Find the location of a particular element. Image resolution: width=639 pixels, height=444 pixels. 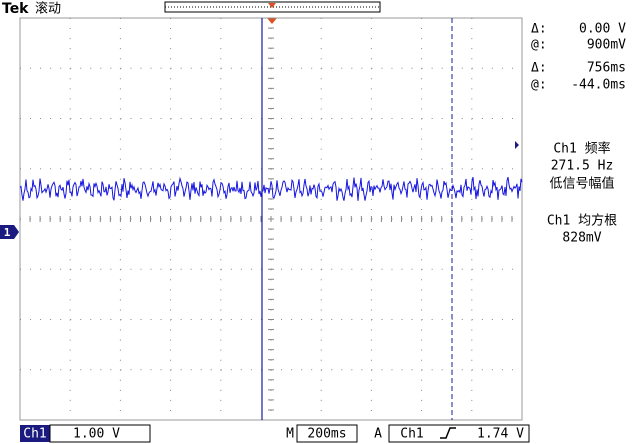

measure-value: 828mV is located at coordinates (581, 238).